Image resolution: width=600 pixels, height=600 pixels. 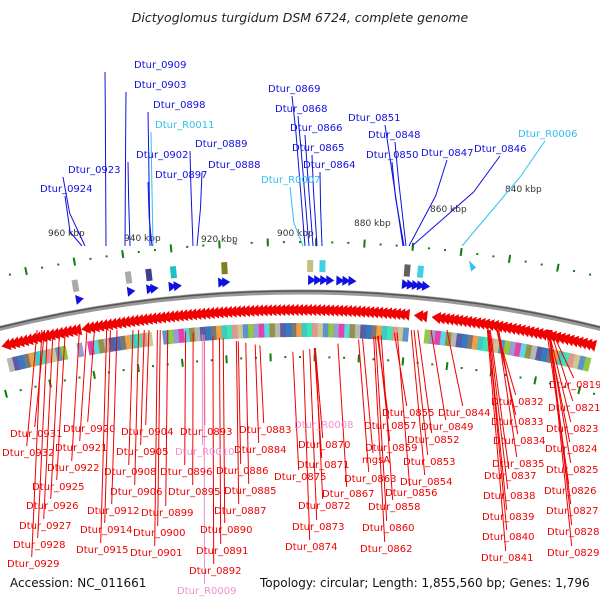 I want to click on reverse-gene-label: Dtur_0874, so click(x=311, y=547).